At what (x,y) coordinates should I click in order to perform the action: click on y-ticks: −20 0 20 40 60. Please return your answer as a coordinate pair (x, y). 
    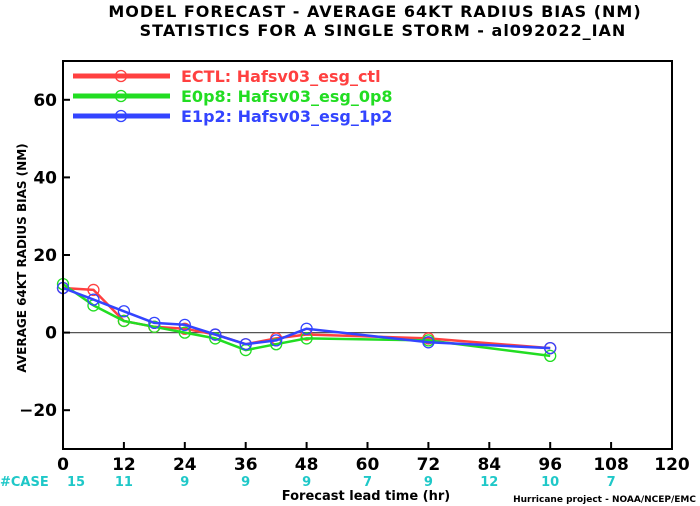
    Looking at the image, I should click on (44, 256).